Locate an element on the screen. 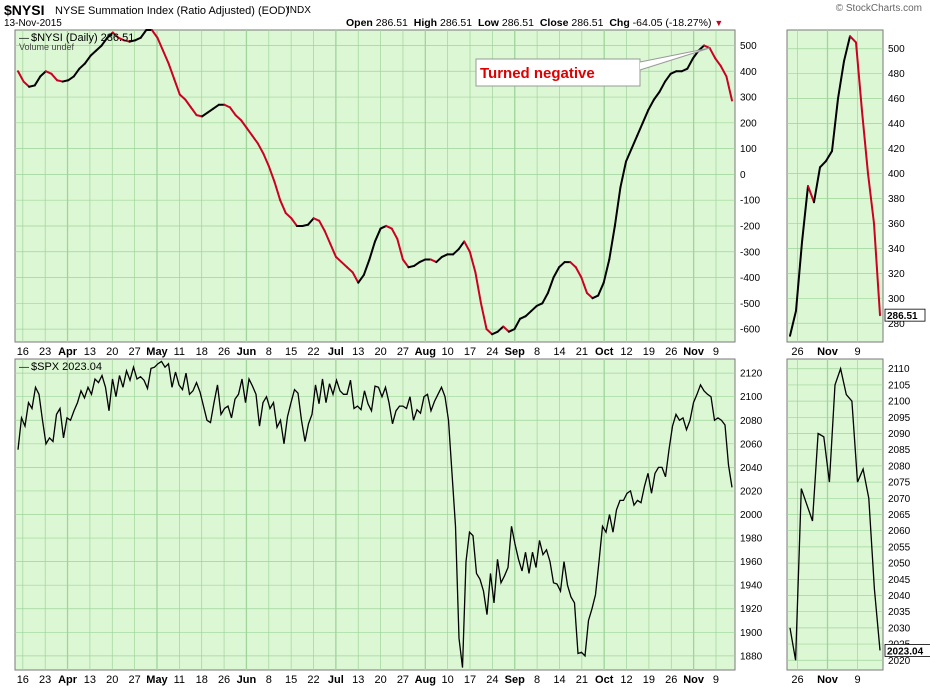 Image resolution: width=930 pixels, height=690 pixels. spx-main-xtick: Jun is located at coordinates (247, 680).